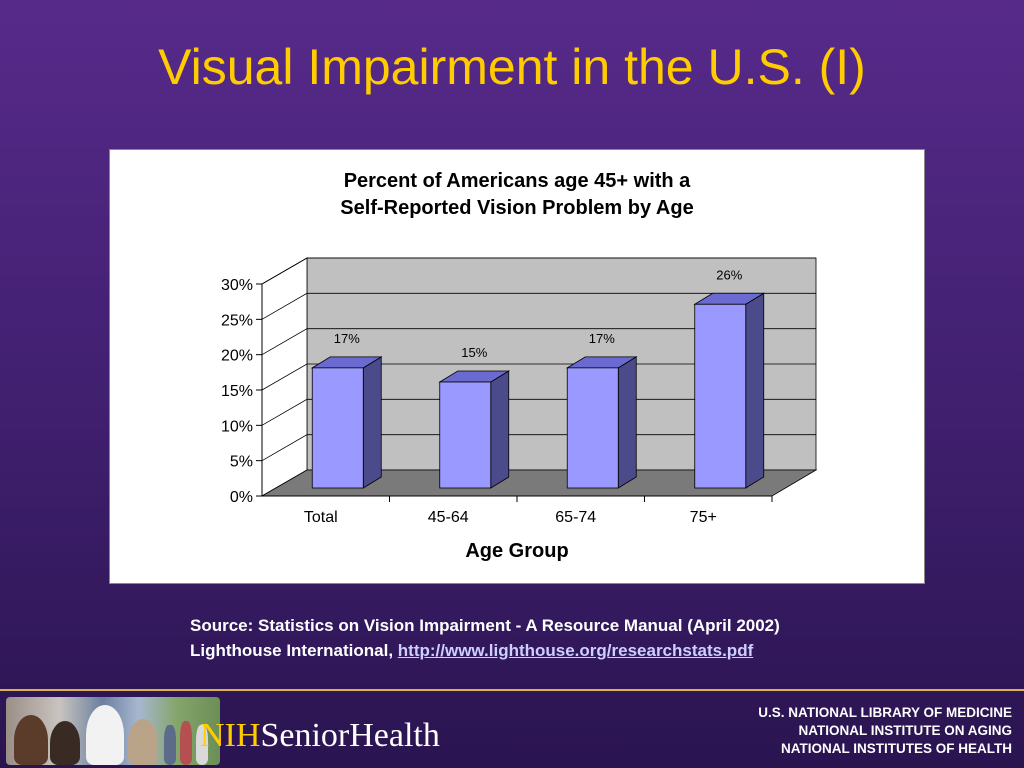 This screenshot has width=1024, height=768. What do you see at coordinates (350, 735) in the screenshot?
I see `logo-seniorhealth: SeniorHealth` at bounding box center [350, 735].